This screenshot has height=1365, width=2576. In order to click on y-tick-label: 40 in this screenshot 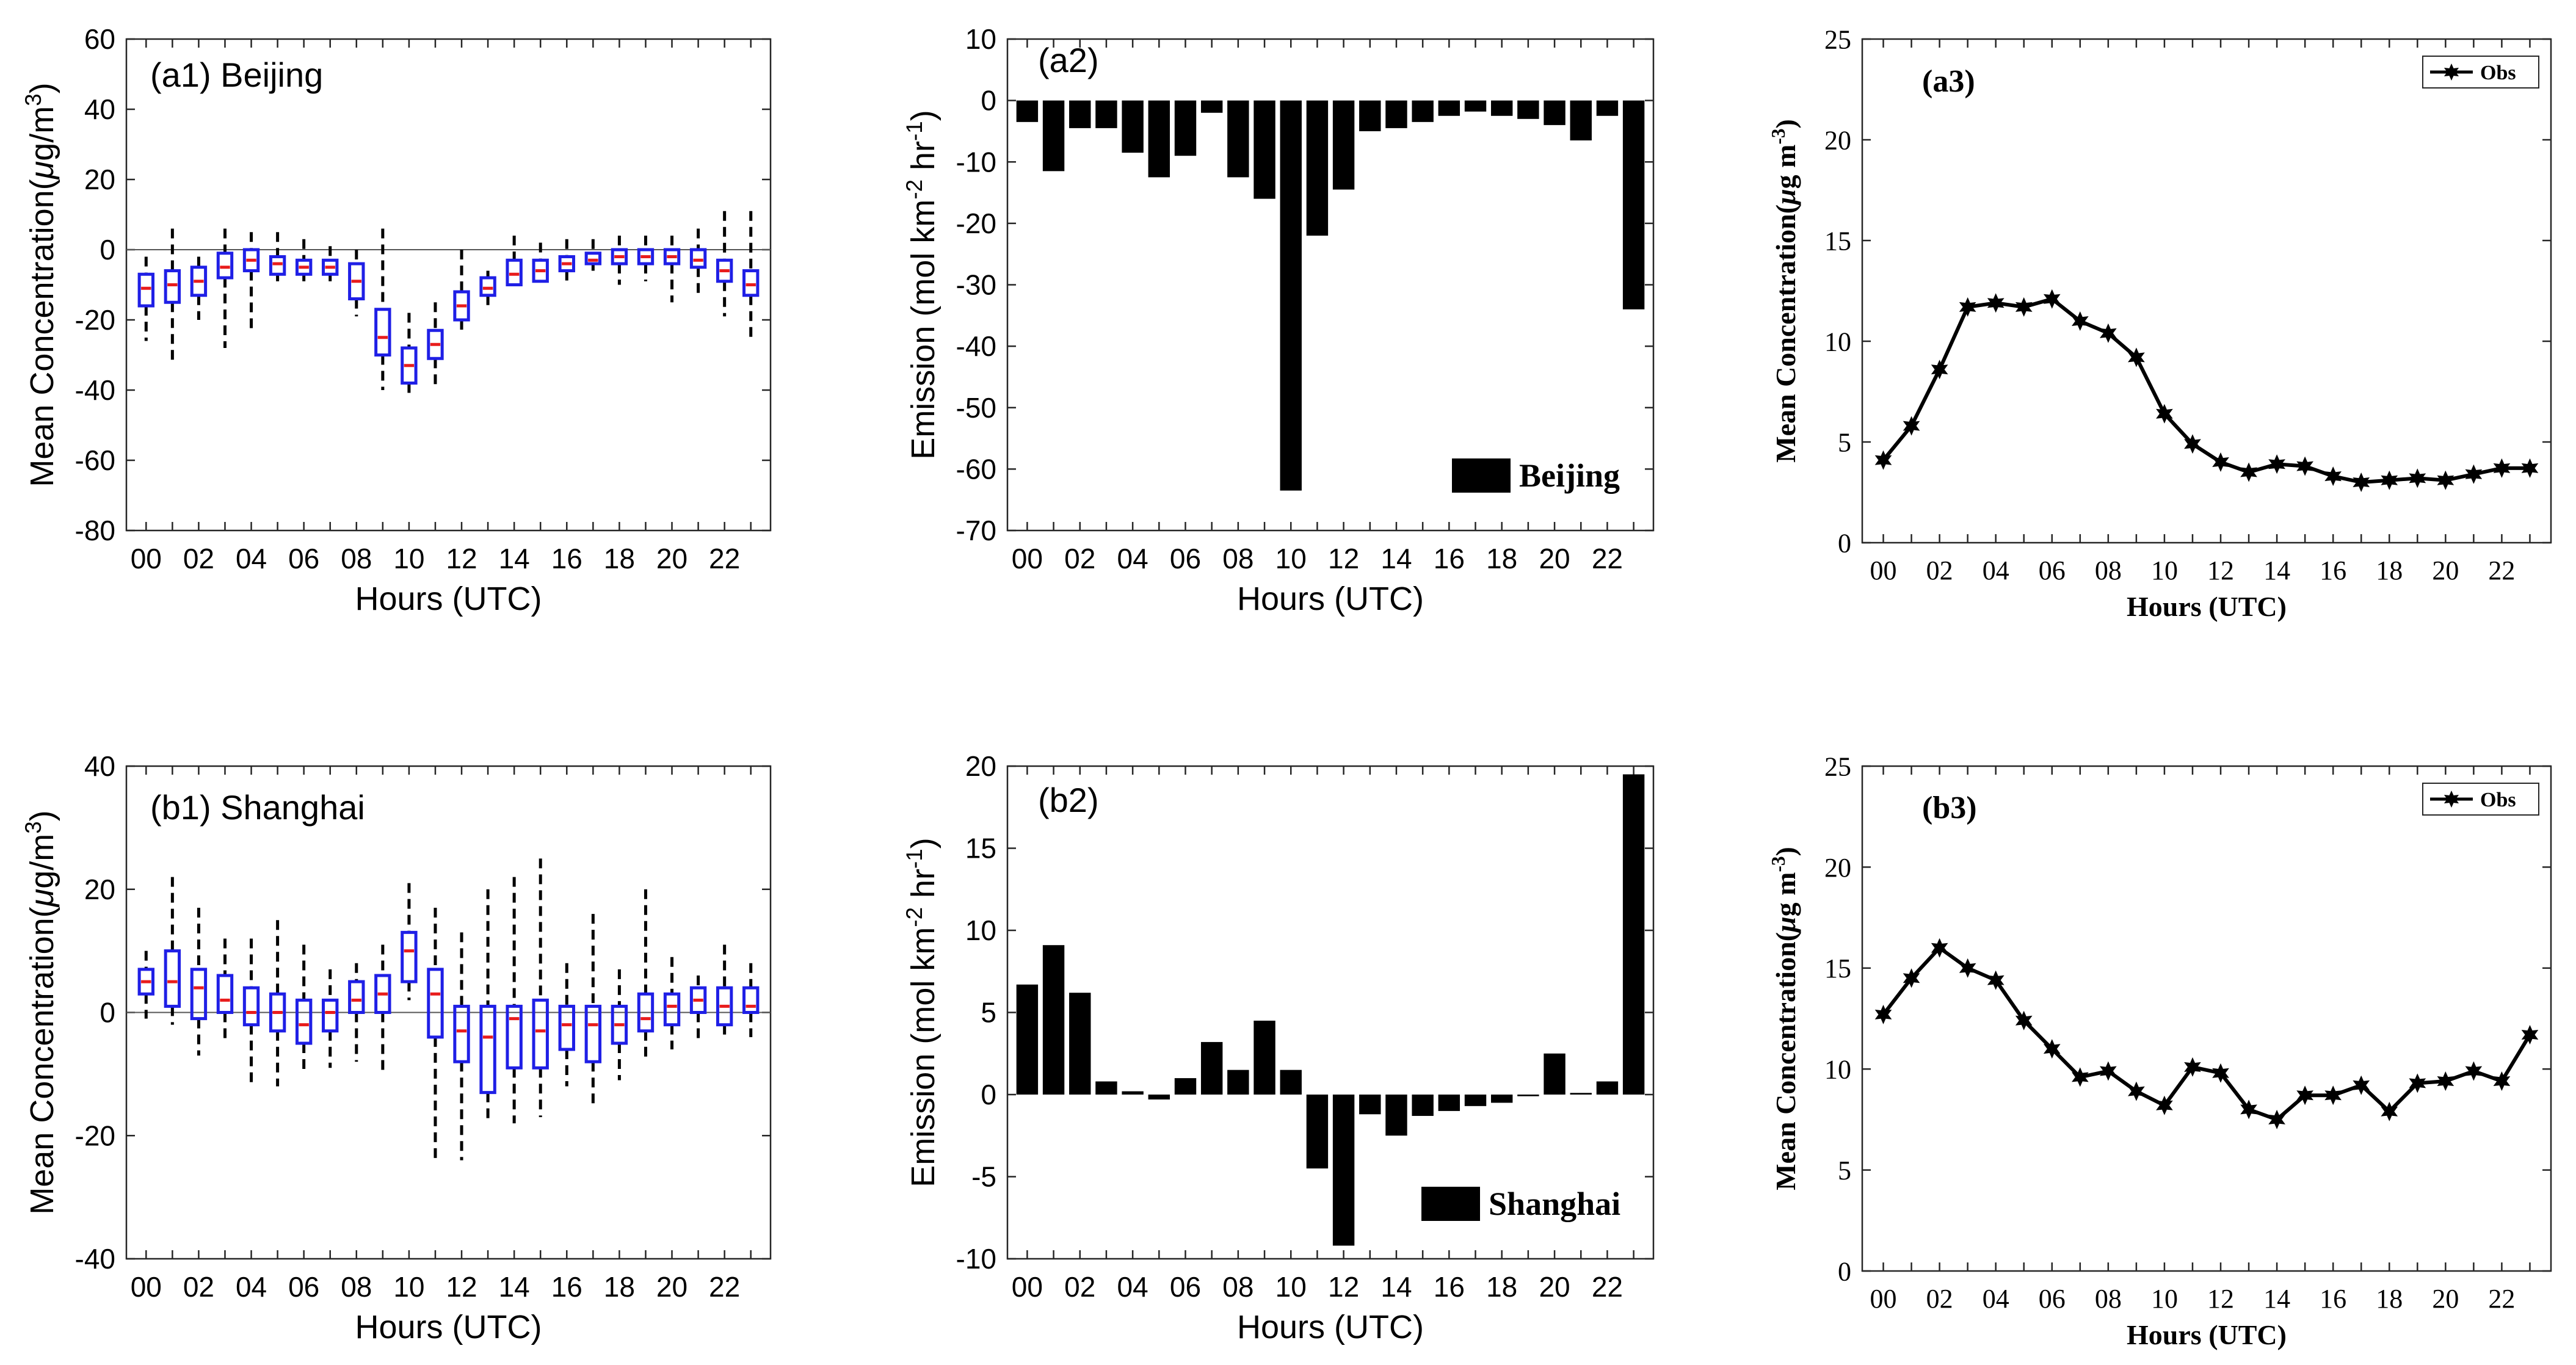, I will do `click(99, 766)`.